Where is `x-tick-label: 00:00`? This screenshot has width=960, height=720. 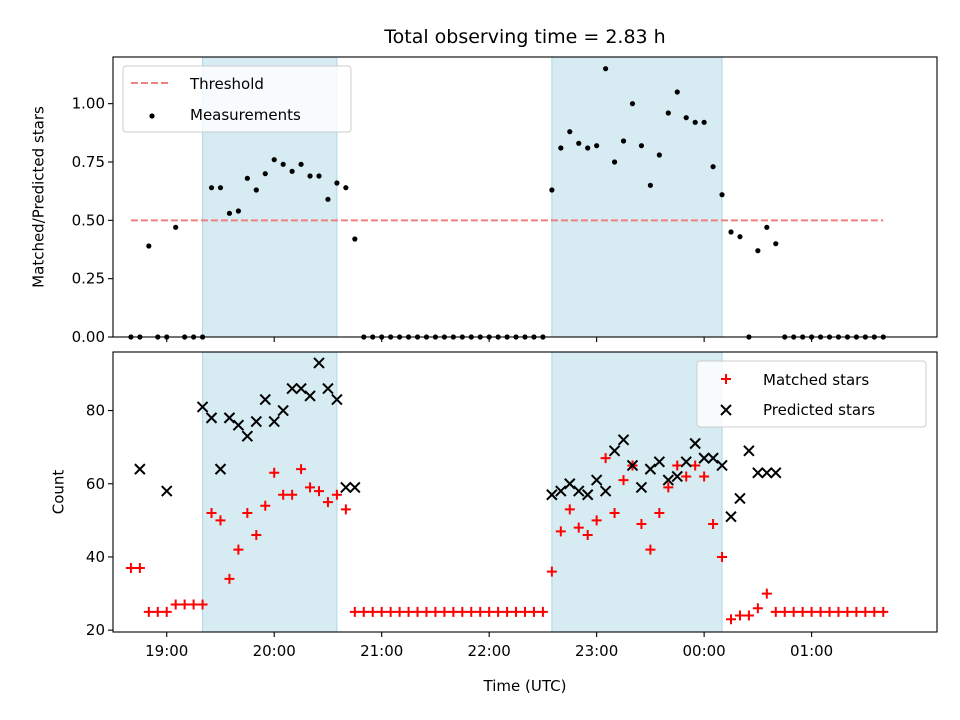 x-tick-label: 00:00 is located at coordinates (704, 651).